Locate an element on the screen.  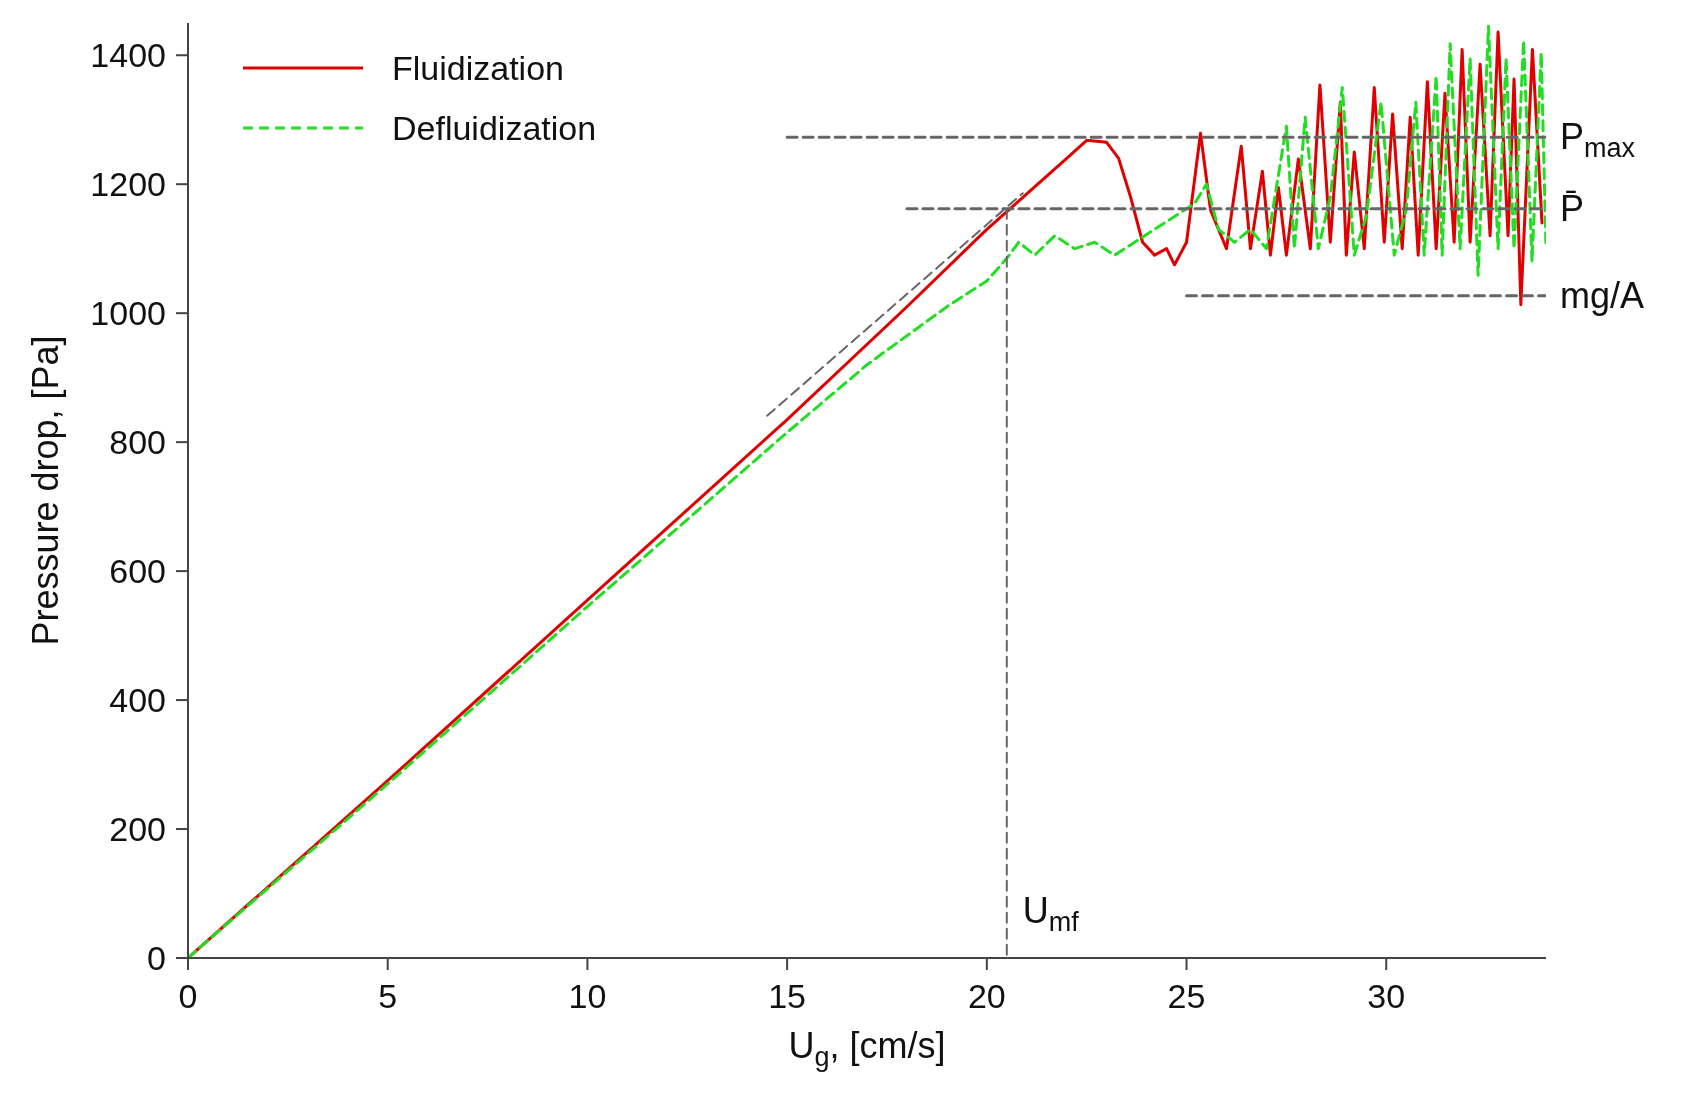
y-tick-label: 400 is located at coordinates (137, 700).